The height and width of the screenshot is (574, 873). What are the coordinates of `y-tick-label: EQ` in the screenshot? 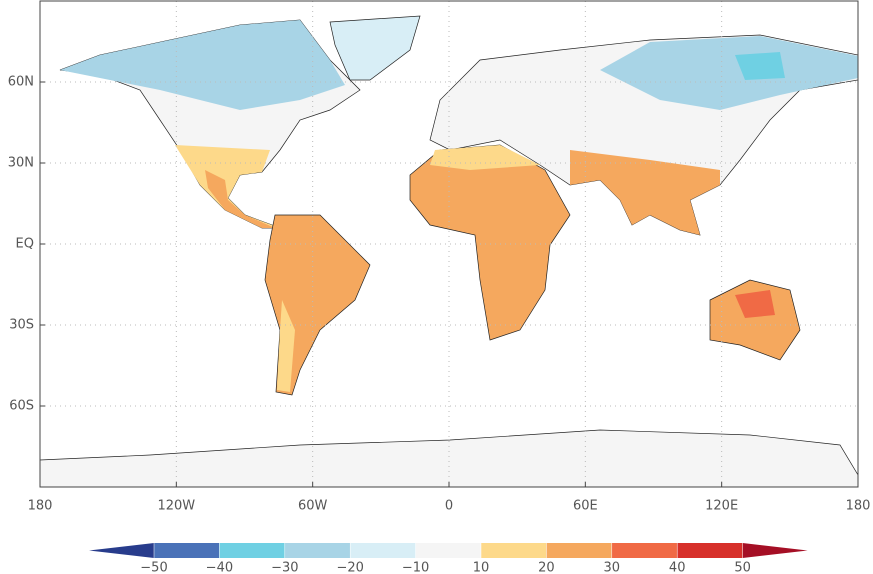 It's located at (25, 244).